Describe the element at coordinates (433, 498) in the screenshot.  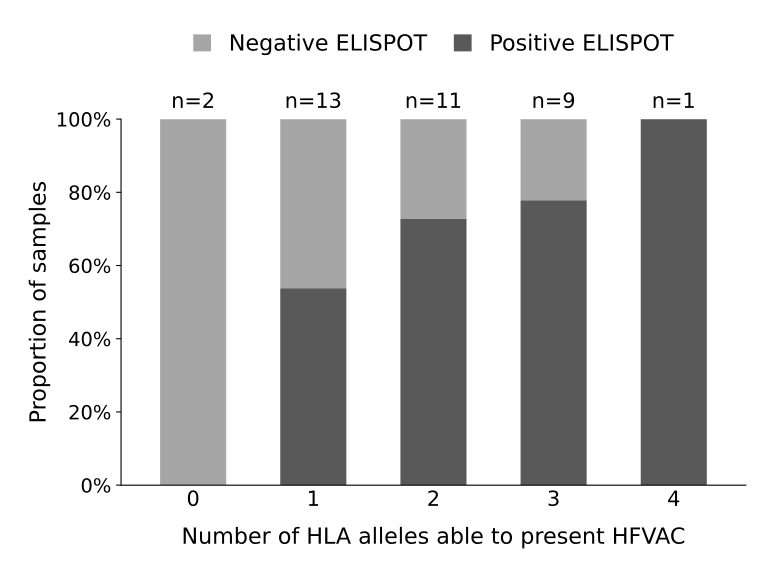
I see `x-tick-label: 2` at that location.